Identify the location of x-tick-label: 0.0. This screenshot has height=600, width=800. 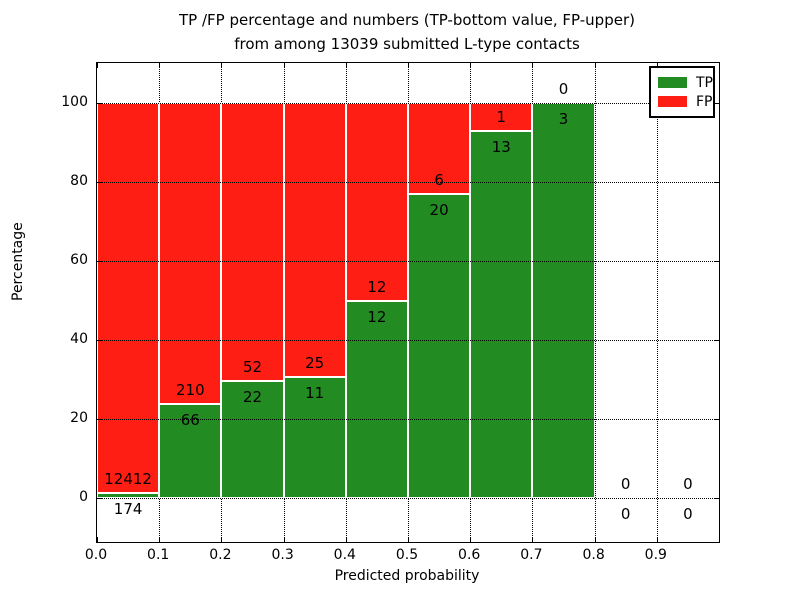
(96, 555).